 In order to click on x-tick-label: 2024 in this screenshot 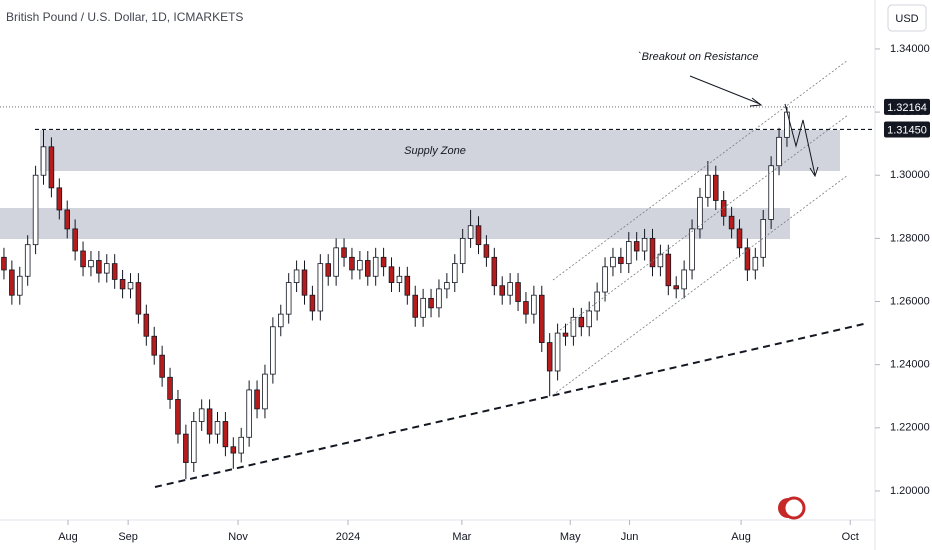, I will do `click(348, 537)`.